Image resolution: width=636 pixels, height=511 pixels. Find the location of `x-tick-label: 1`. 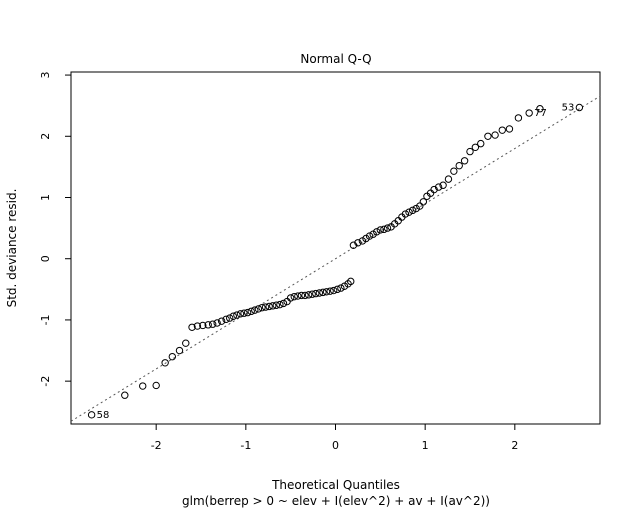

x-tick-label: 1 is located at coordinates (425, 445).